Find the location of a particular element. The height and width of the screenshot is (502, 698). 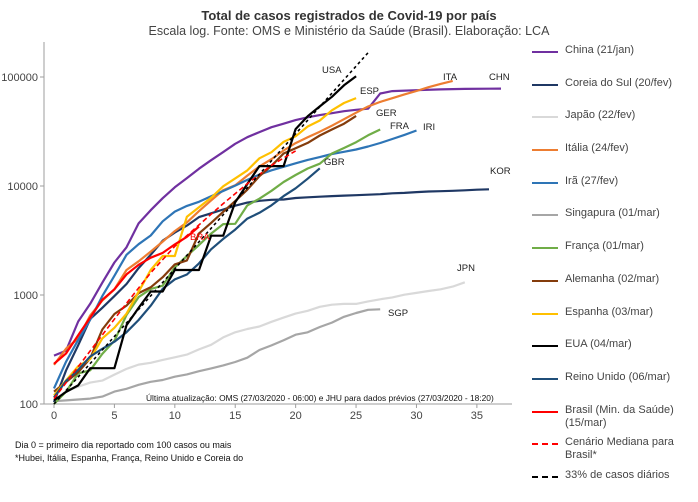

x-tick-label: 30 is located at coordinates (416, 416).